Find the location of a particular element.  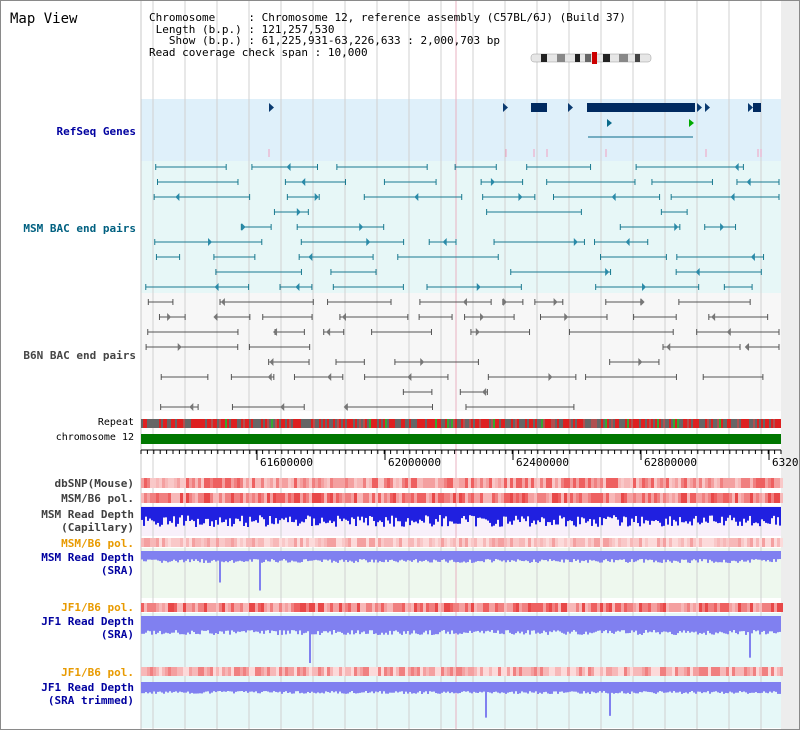

chromosome-bar is located at coordinates (461, 439).